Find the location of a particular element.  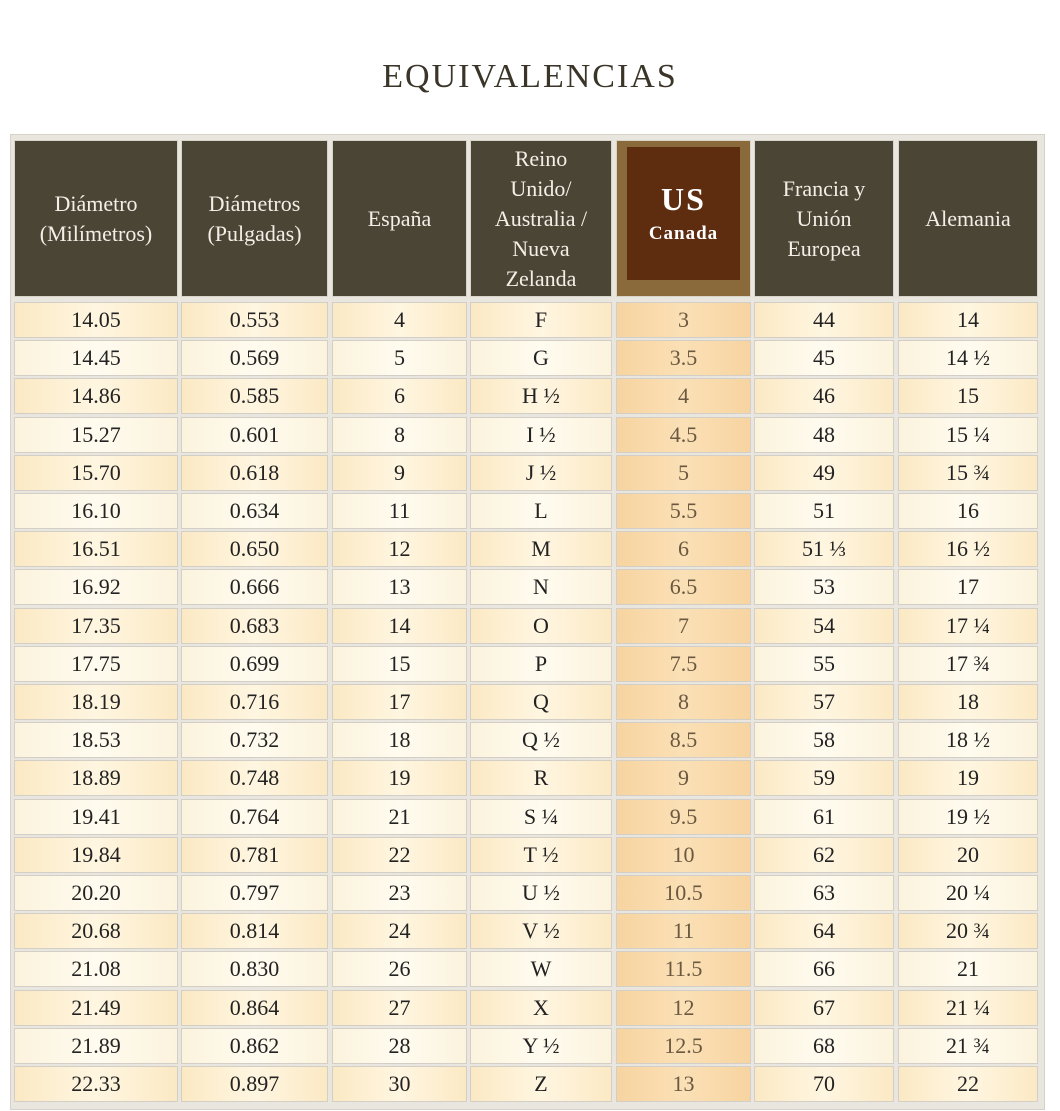

cell-francia-ue: 51 is located at coordinates (824, 511).